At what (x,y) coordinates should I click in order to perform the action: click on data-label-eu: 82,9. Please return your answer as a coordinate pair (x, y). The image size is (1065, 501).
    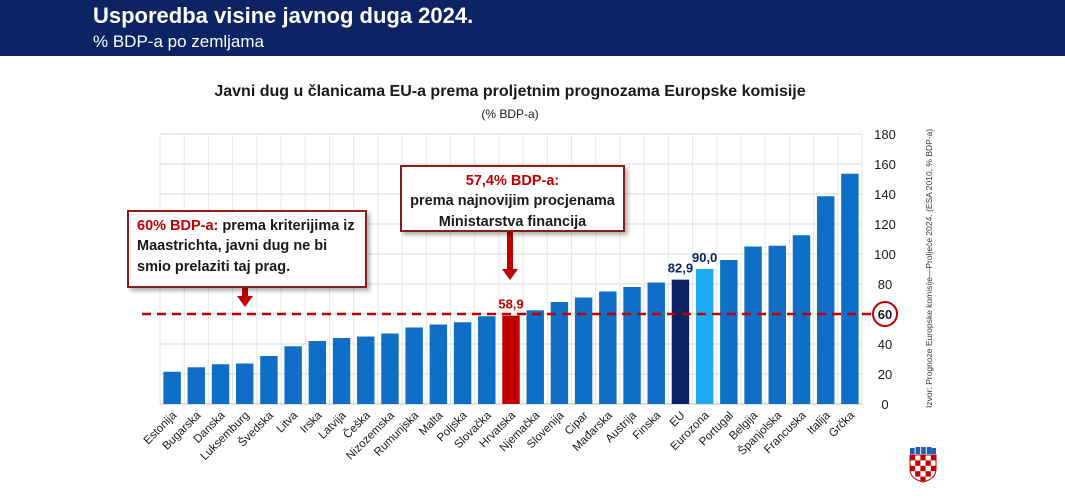
    Looking at the image, I should click on (680, 268).